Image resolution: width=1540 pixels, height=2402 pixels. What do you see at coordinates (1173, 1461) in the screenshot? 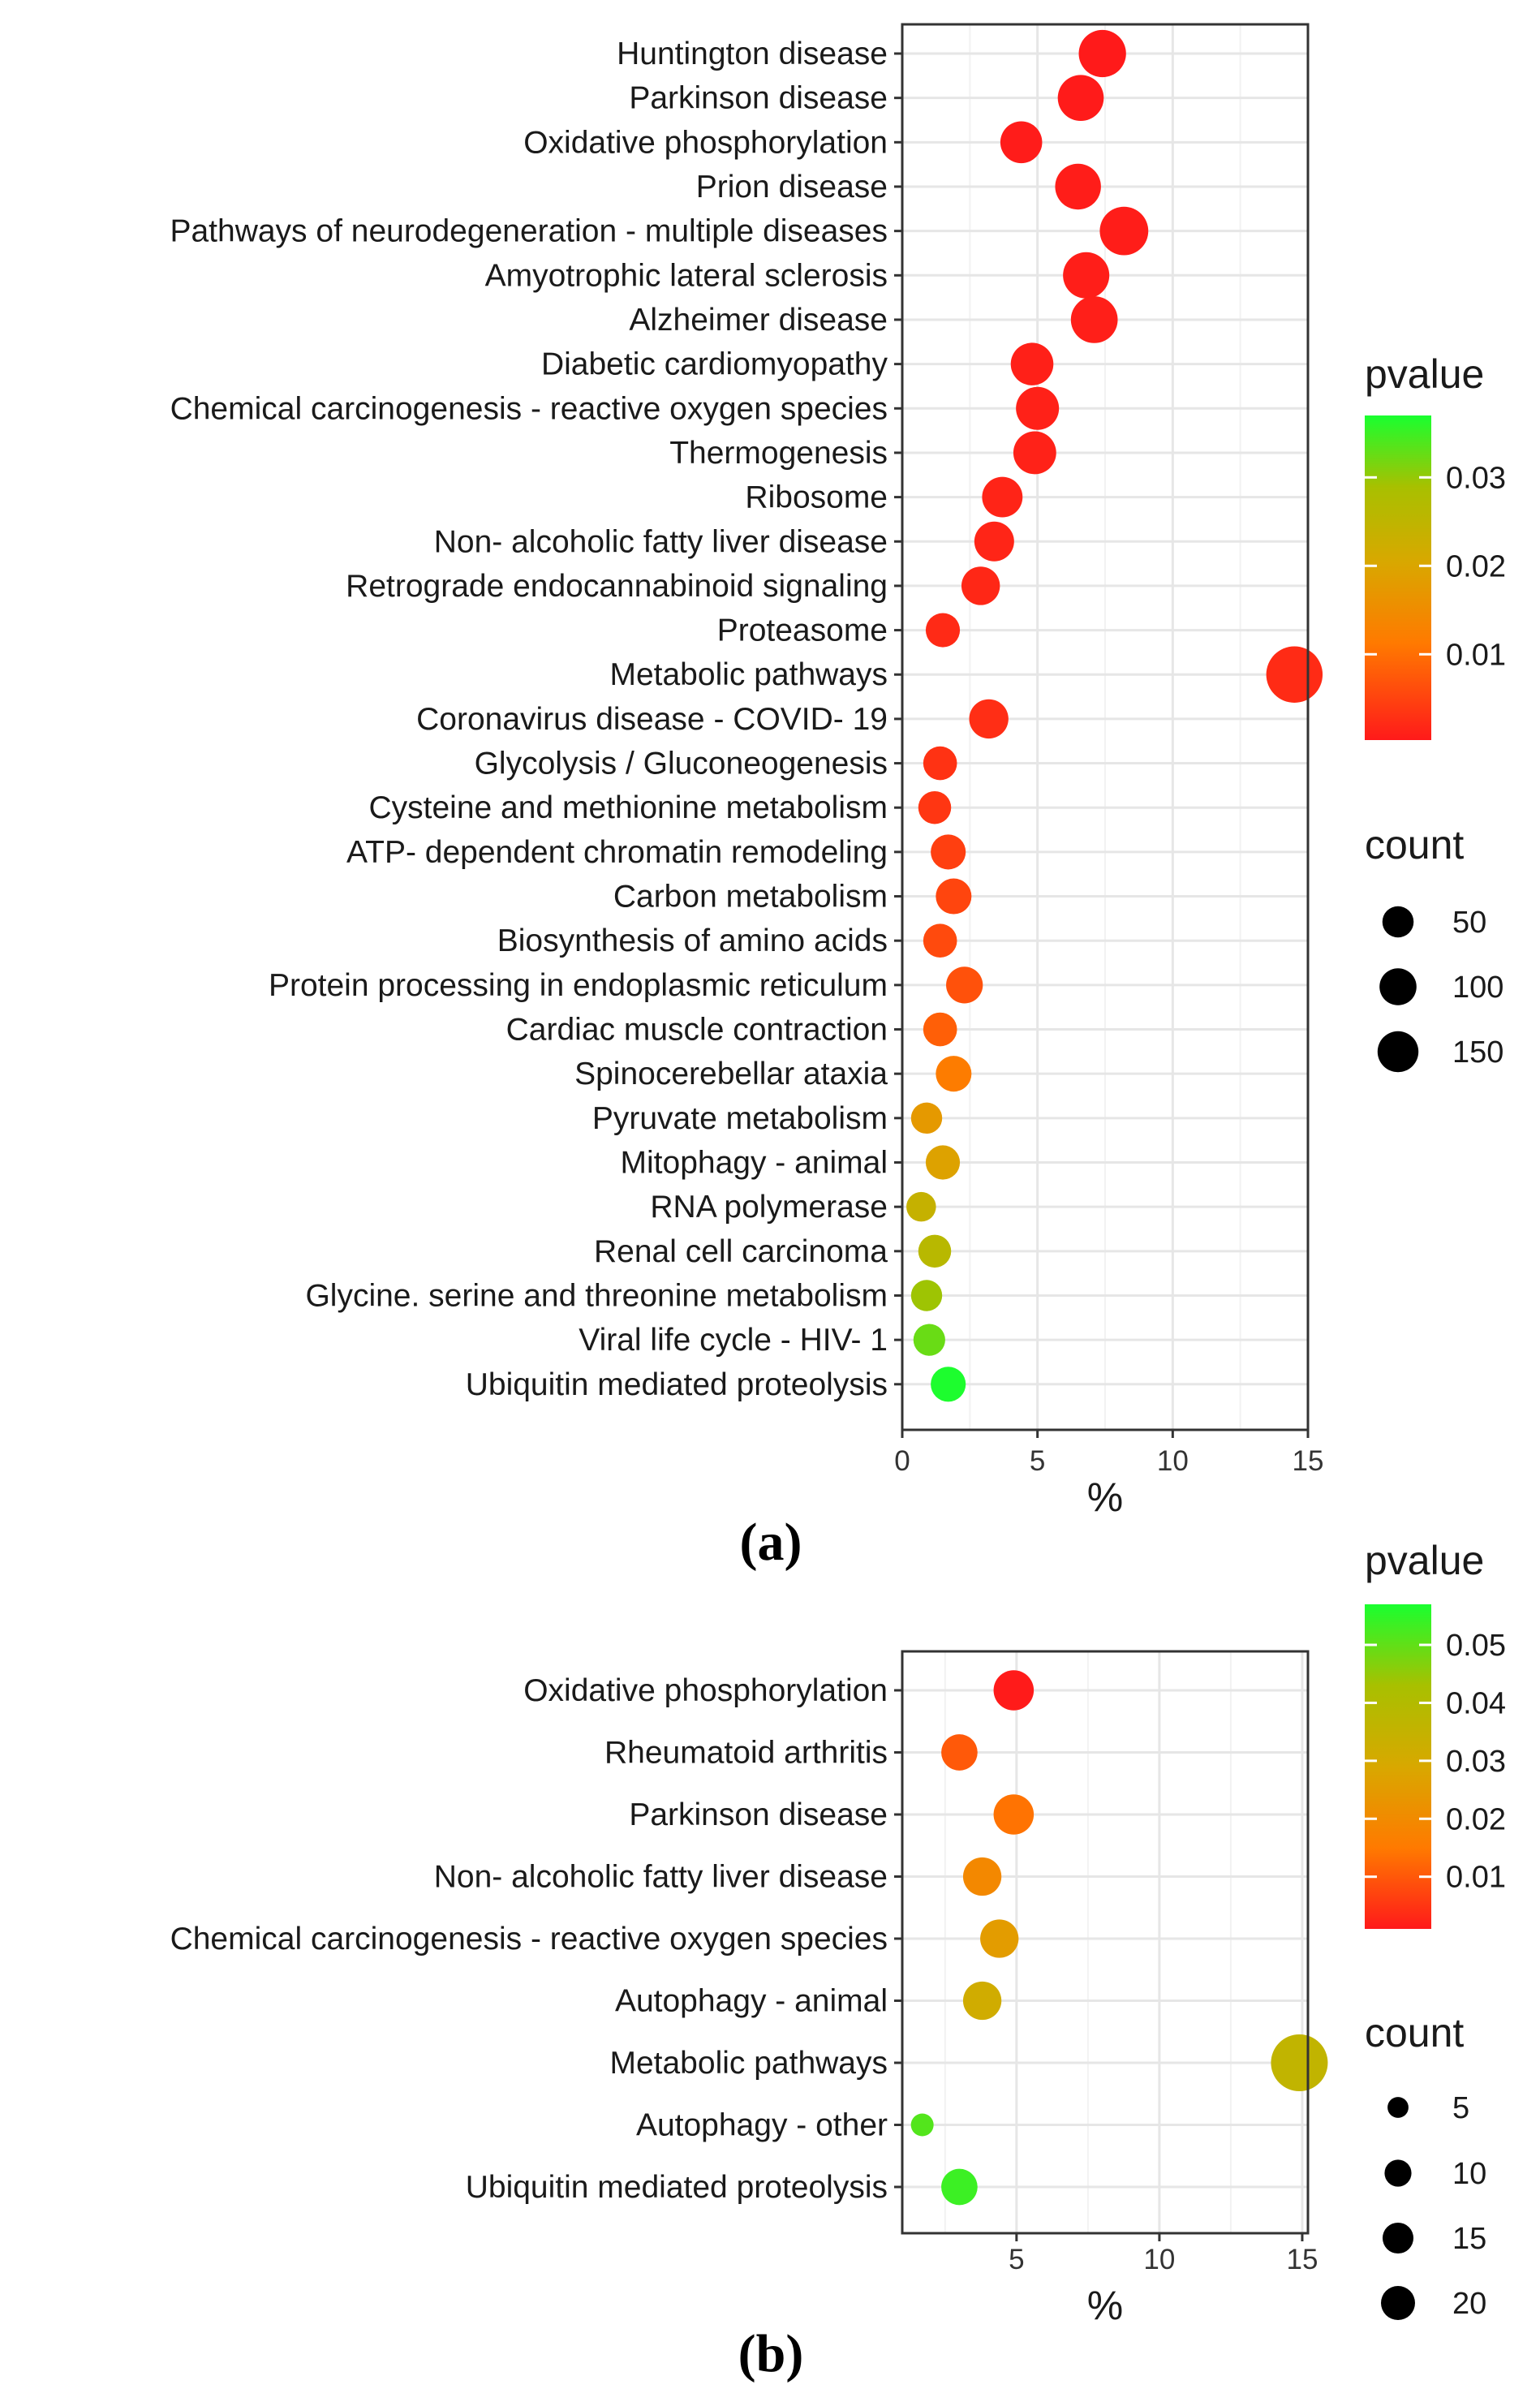
I see `x-tick-label: 10` at bounding box center [1173, 1461].